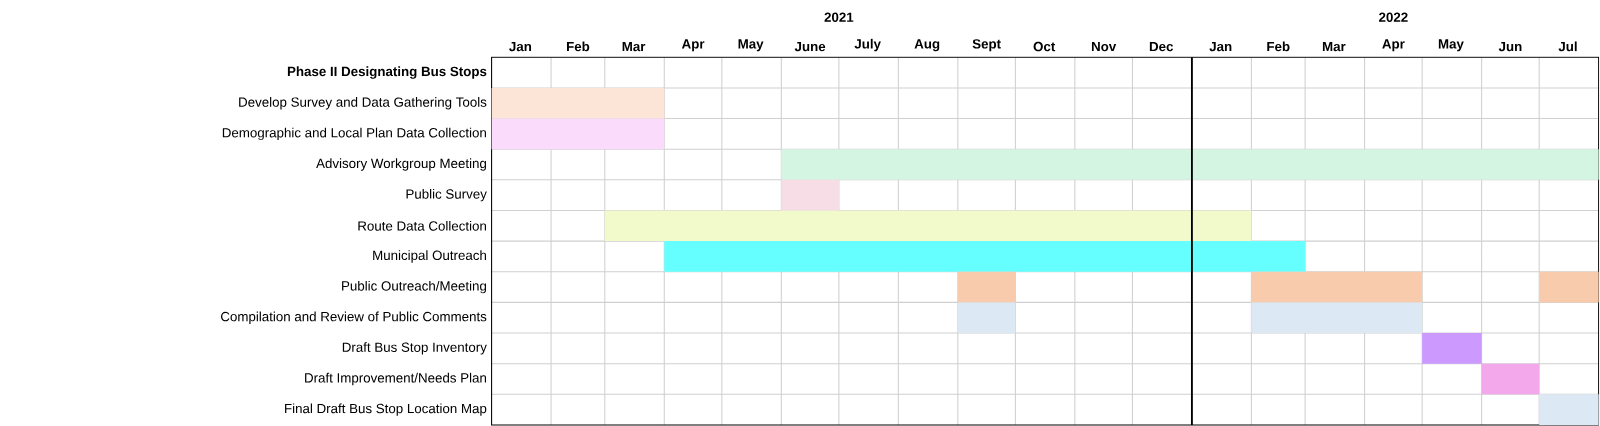 This screenshot has width=1600, height=426. What do you see at coordinates (387, 72) in the screenshot?
I see `y-tick-label: Phase II Designating Bus Stops` at bounding box center [387, 72].